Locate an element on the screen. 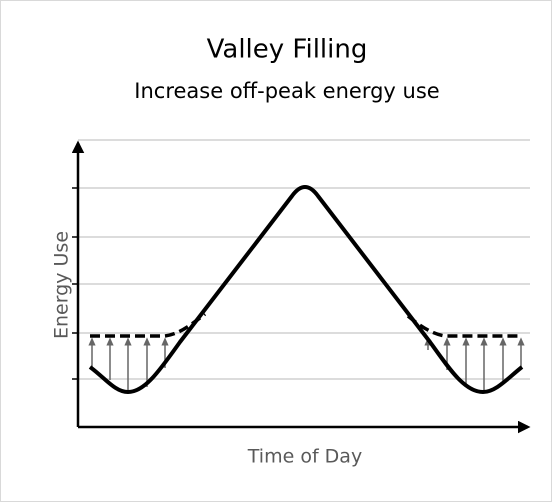 The image size is (552, 502). title: Valley Filling is located at coordinates (287, 50).